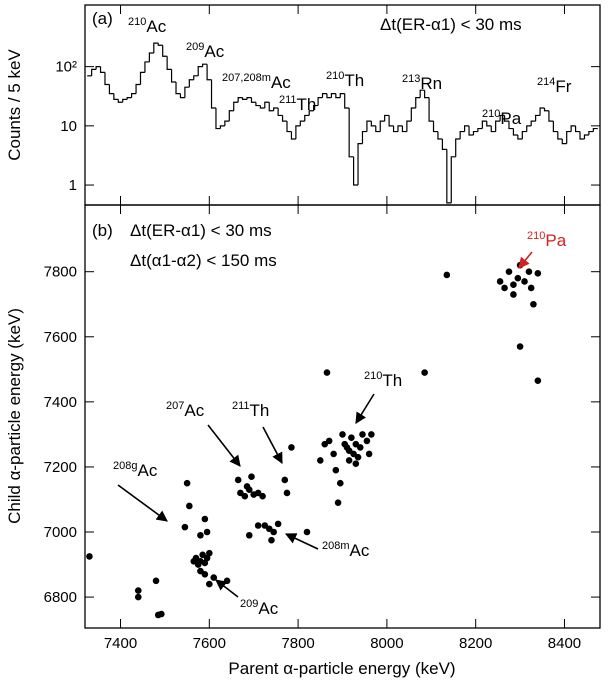 Image resolution: width=610 pixels, height=688 pixels. Describe the element at coordinates (422, 83) in the screenshot. I see `annotation: 213Rn` at that location.